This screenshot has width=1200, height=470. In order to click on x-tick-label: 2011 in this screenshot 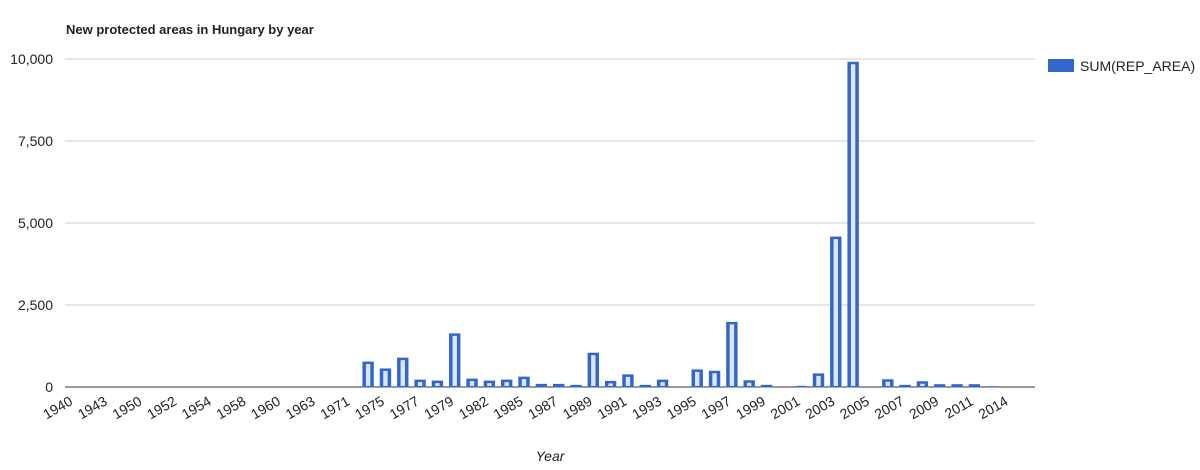, I will do `click(959, 407)`.